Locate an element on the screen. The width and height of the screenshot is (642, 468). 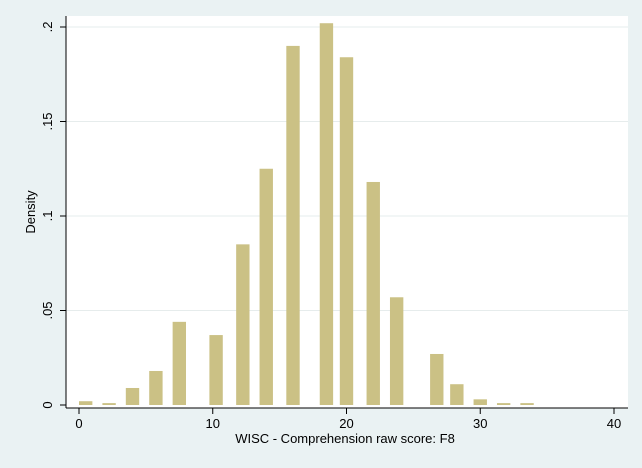
y-axis-label: Density is located at coordinates (30, 212).